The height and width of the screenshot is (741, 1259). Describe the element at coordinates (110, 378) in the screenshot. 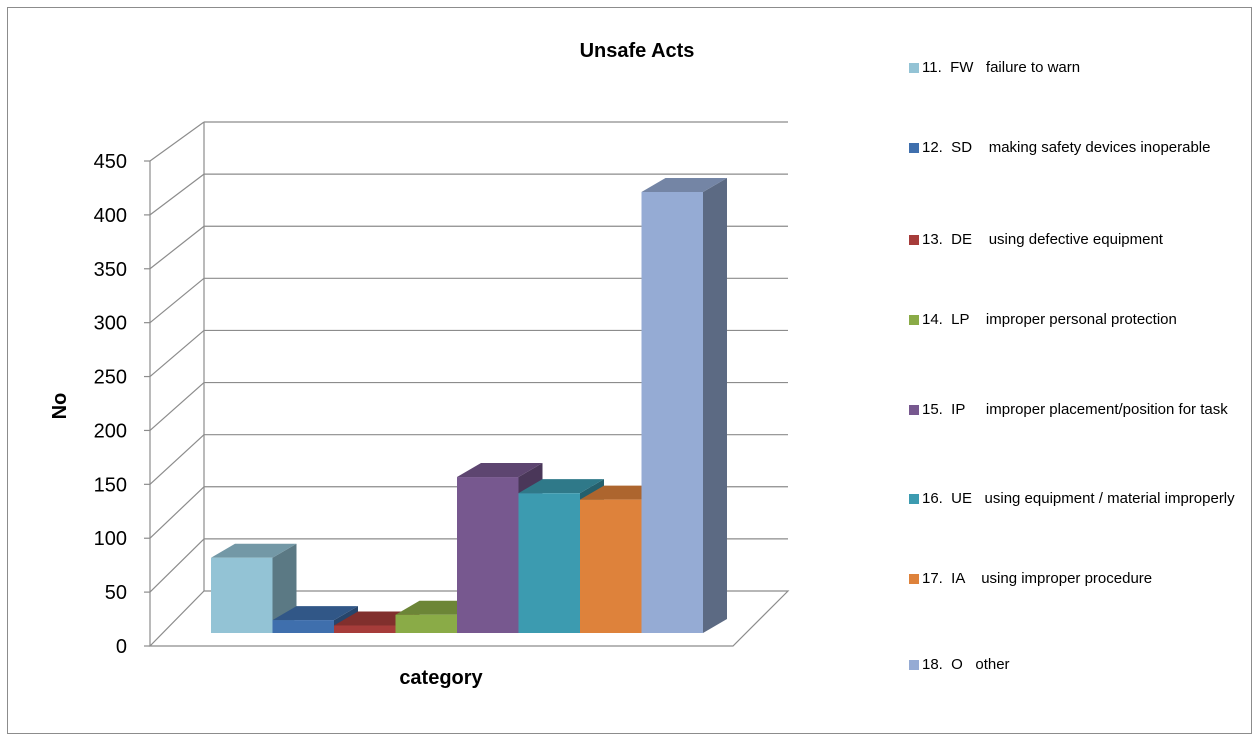

I see `y-tick-label: 250` at that location.